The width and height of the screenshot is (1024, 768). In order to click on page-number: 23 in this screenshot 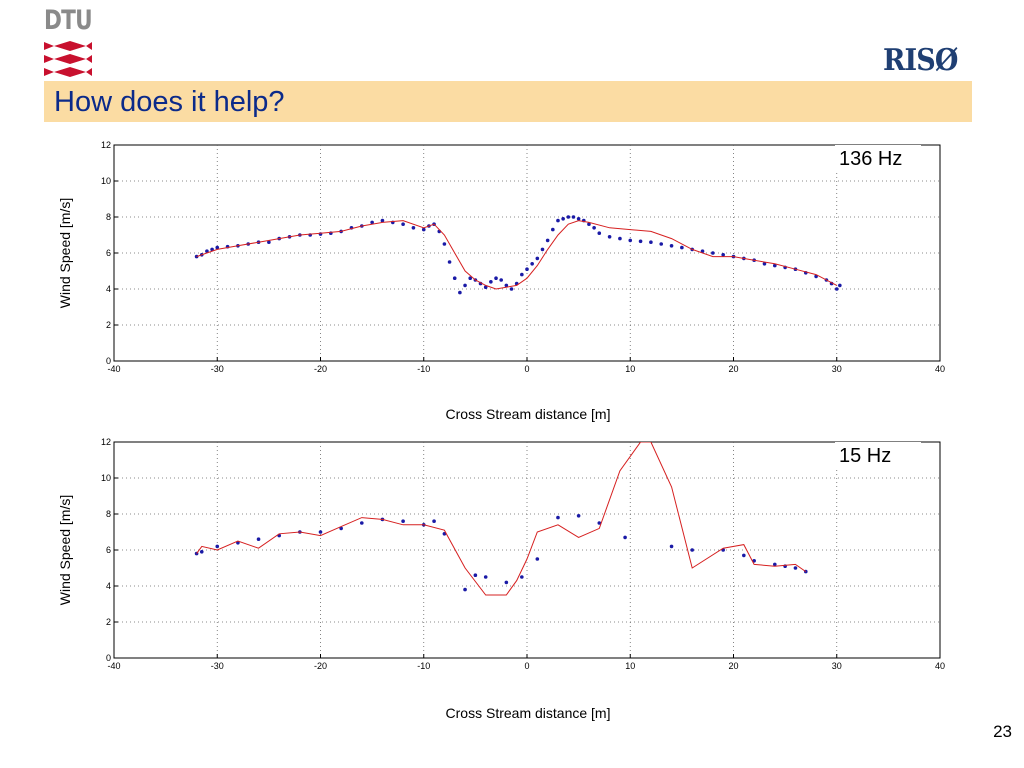, I will do `click(1002, 731)`.